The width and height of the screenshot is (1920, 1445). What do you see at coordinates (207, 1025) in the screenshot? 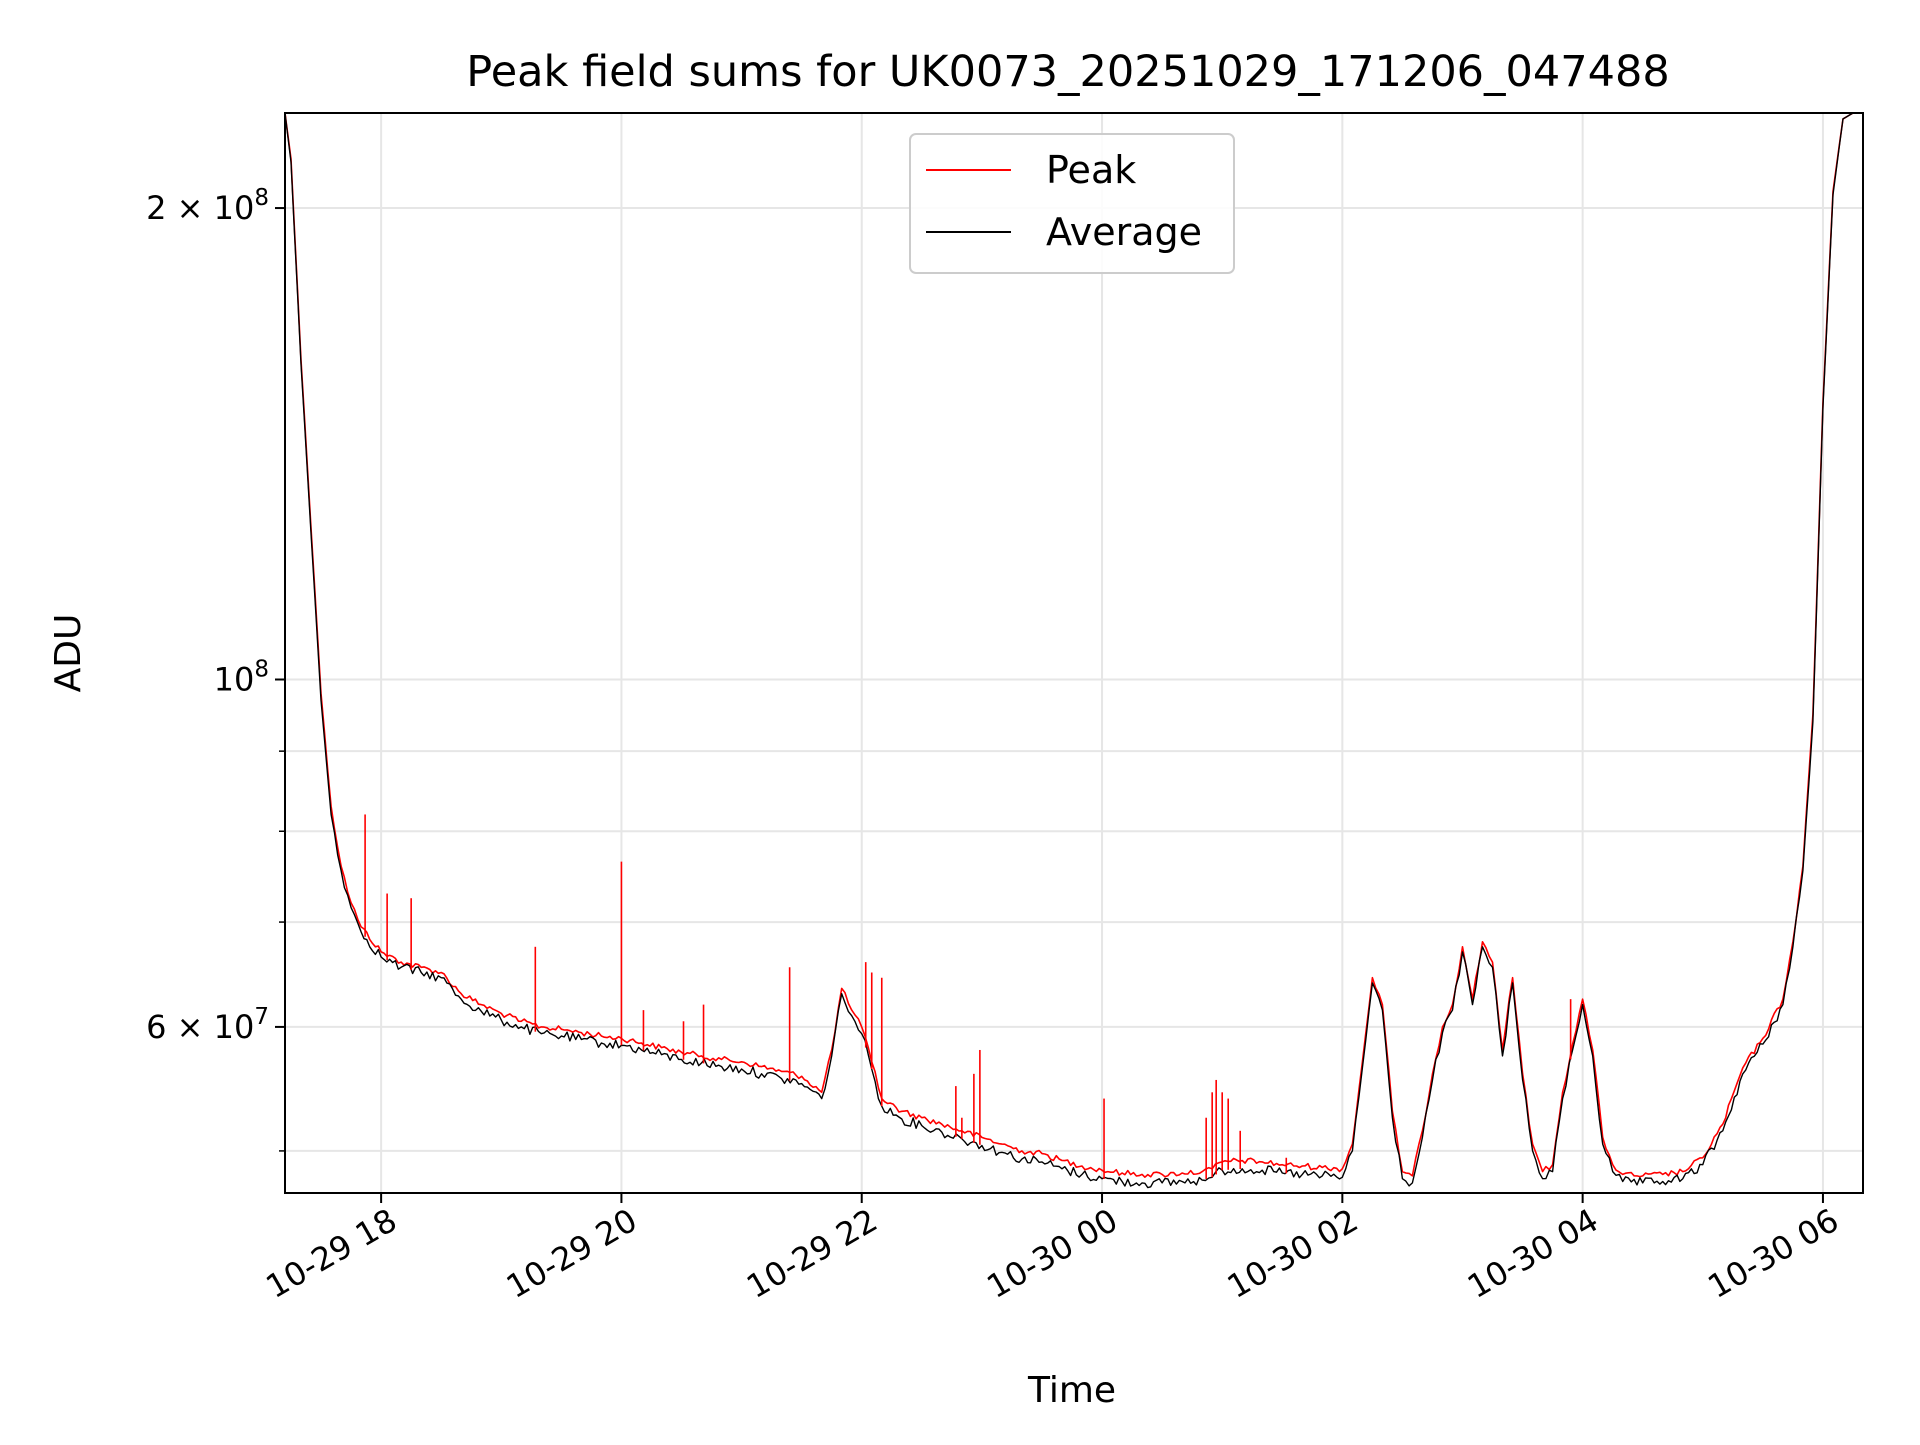
I see `y-tick-label: 6 × 107` at bounding box center [207, 1025].